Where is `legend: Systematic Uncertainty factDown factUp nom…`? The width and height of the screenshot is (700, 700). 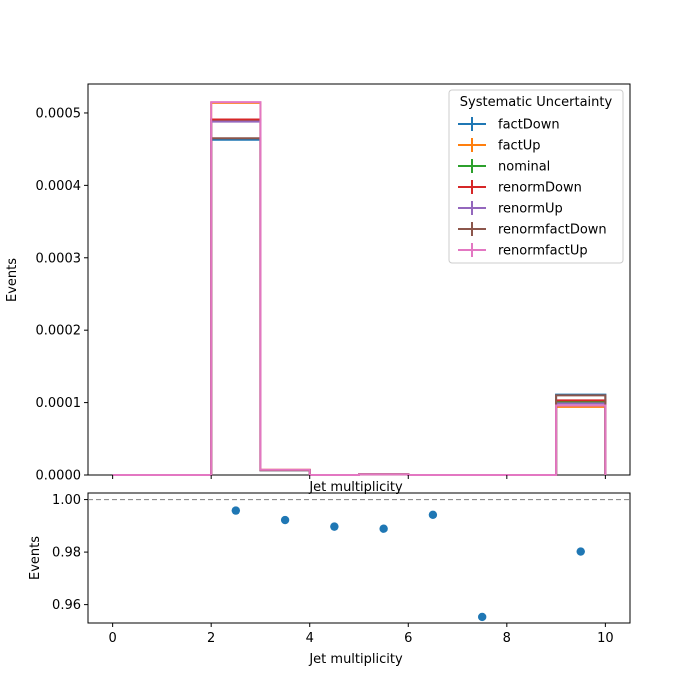 legend: Systematic Uncertainty factDown factUp nom… is located at coordinates (536, 176).